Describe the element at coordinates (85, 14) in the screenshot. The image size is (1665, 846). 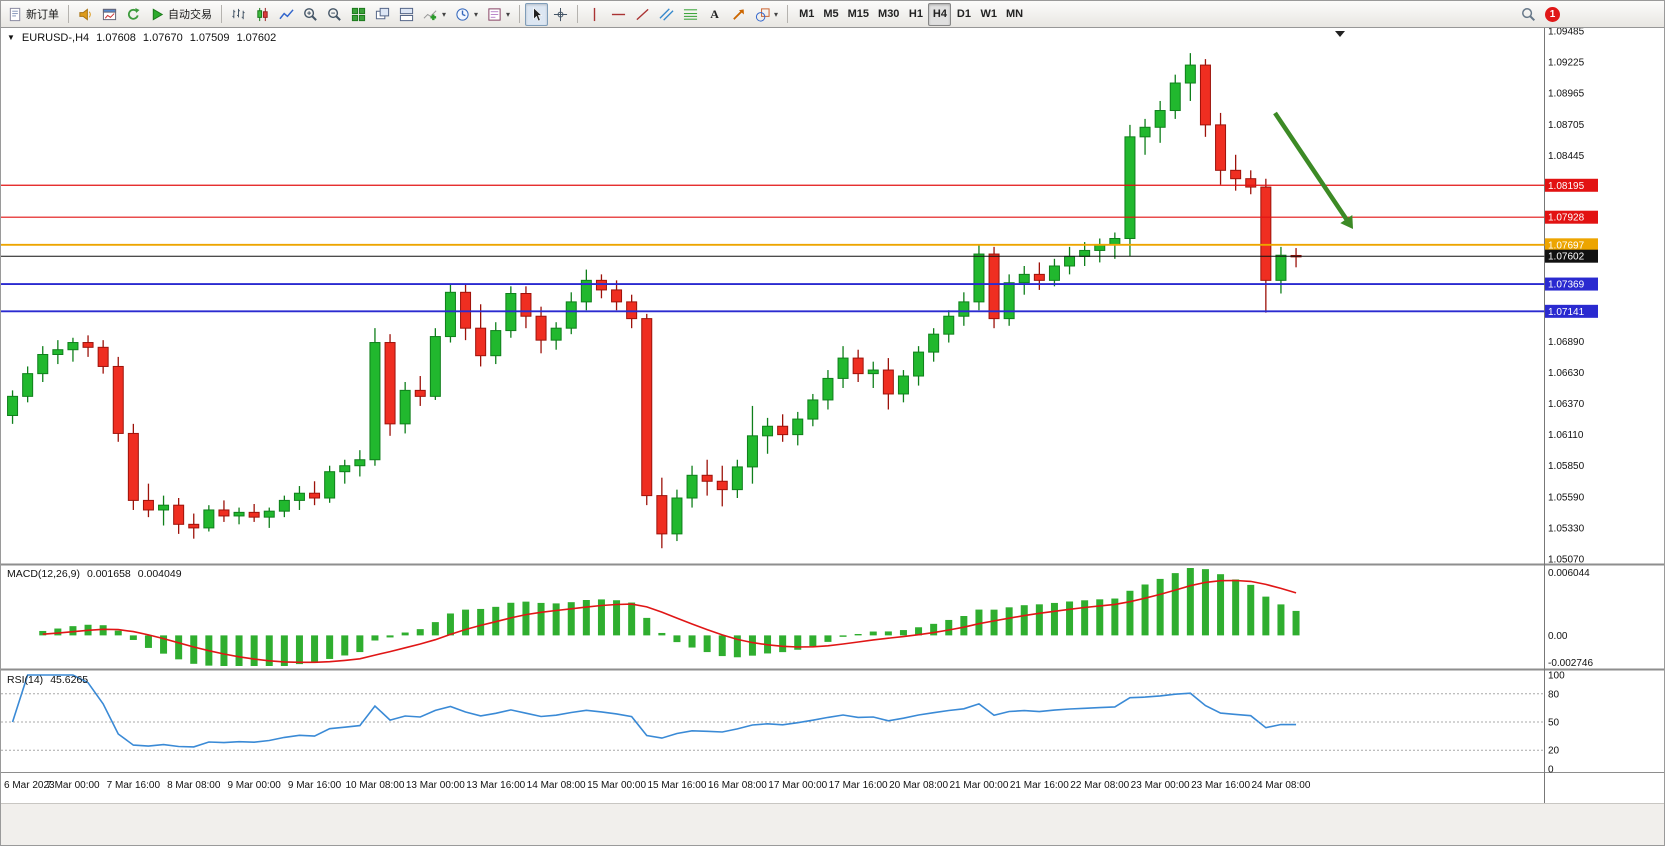
I see `alerts-button` at that location.